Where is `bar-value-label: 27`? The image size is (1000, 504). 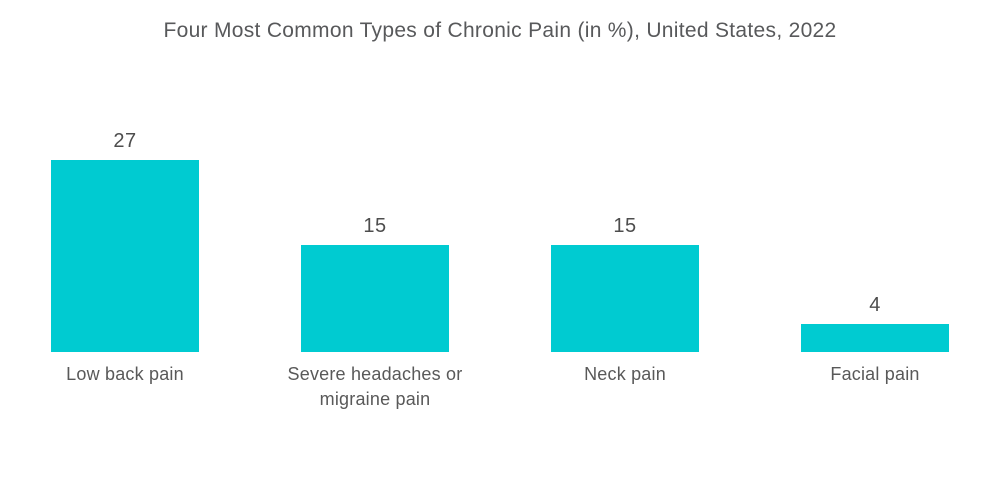
bar-value-label: 27 is located at coordinates (125, 141).